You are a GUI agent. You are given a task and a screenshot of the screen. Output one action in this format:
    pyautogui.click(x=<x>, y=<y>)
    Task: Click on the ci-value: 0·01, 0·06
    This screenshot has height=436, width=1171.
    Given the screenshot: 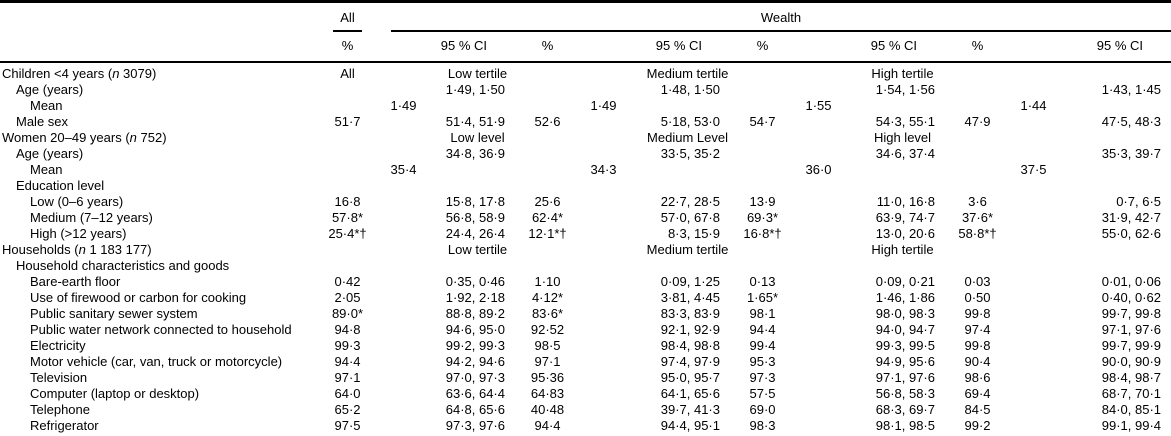 What is the action you would take?
    pyautogui.click(x=1131, y=281)
    